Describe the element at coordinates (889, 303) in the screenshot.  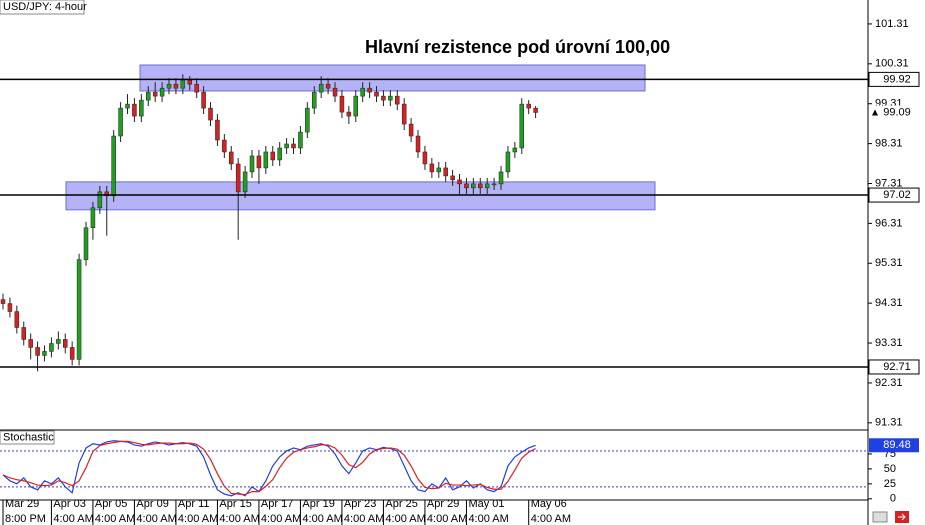
I see `y-tick-label: 94.31` at that location.